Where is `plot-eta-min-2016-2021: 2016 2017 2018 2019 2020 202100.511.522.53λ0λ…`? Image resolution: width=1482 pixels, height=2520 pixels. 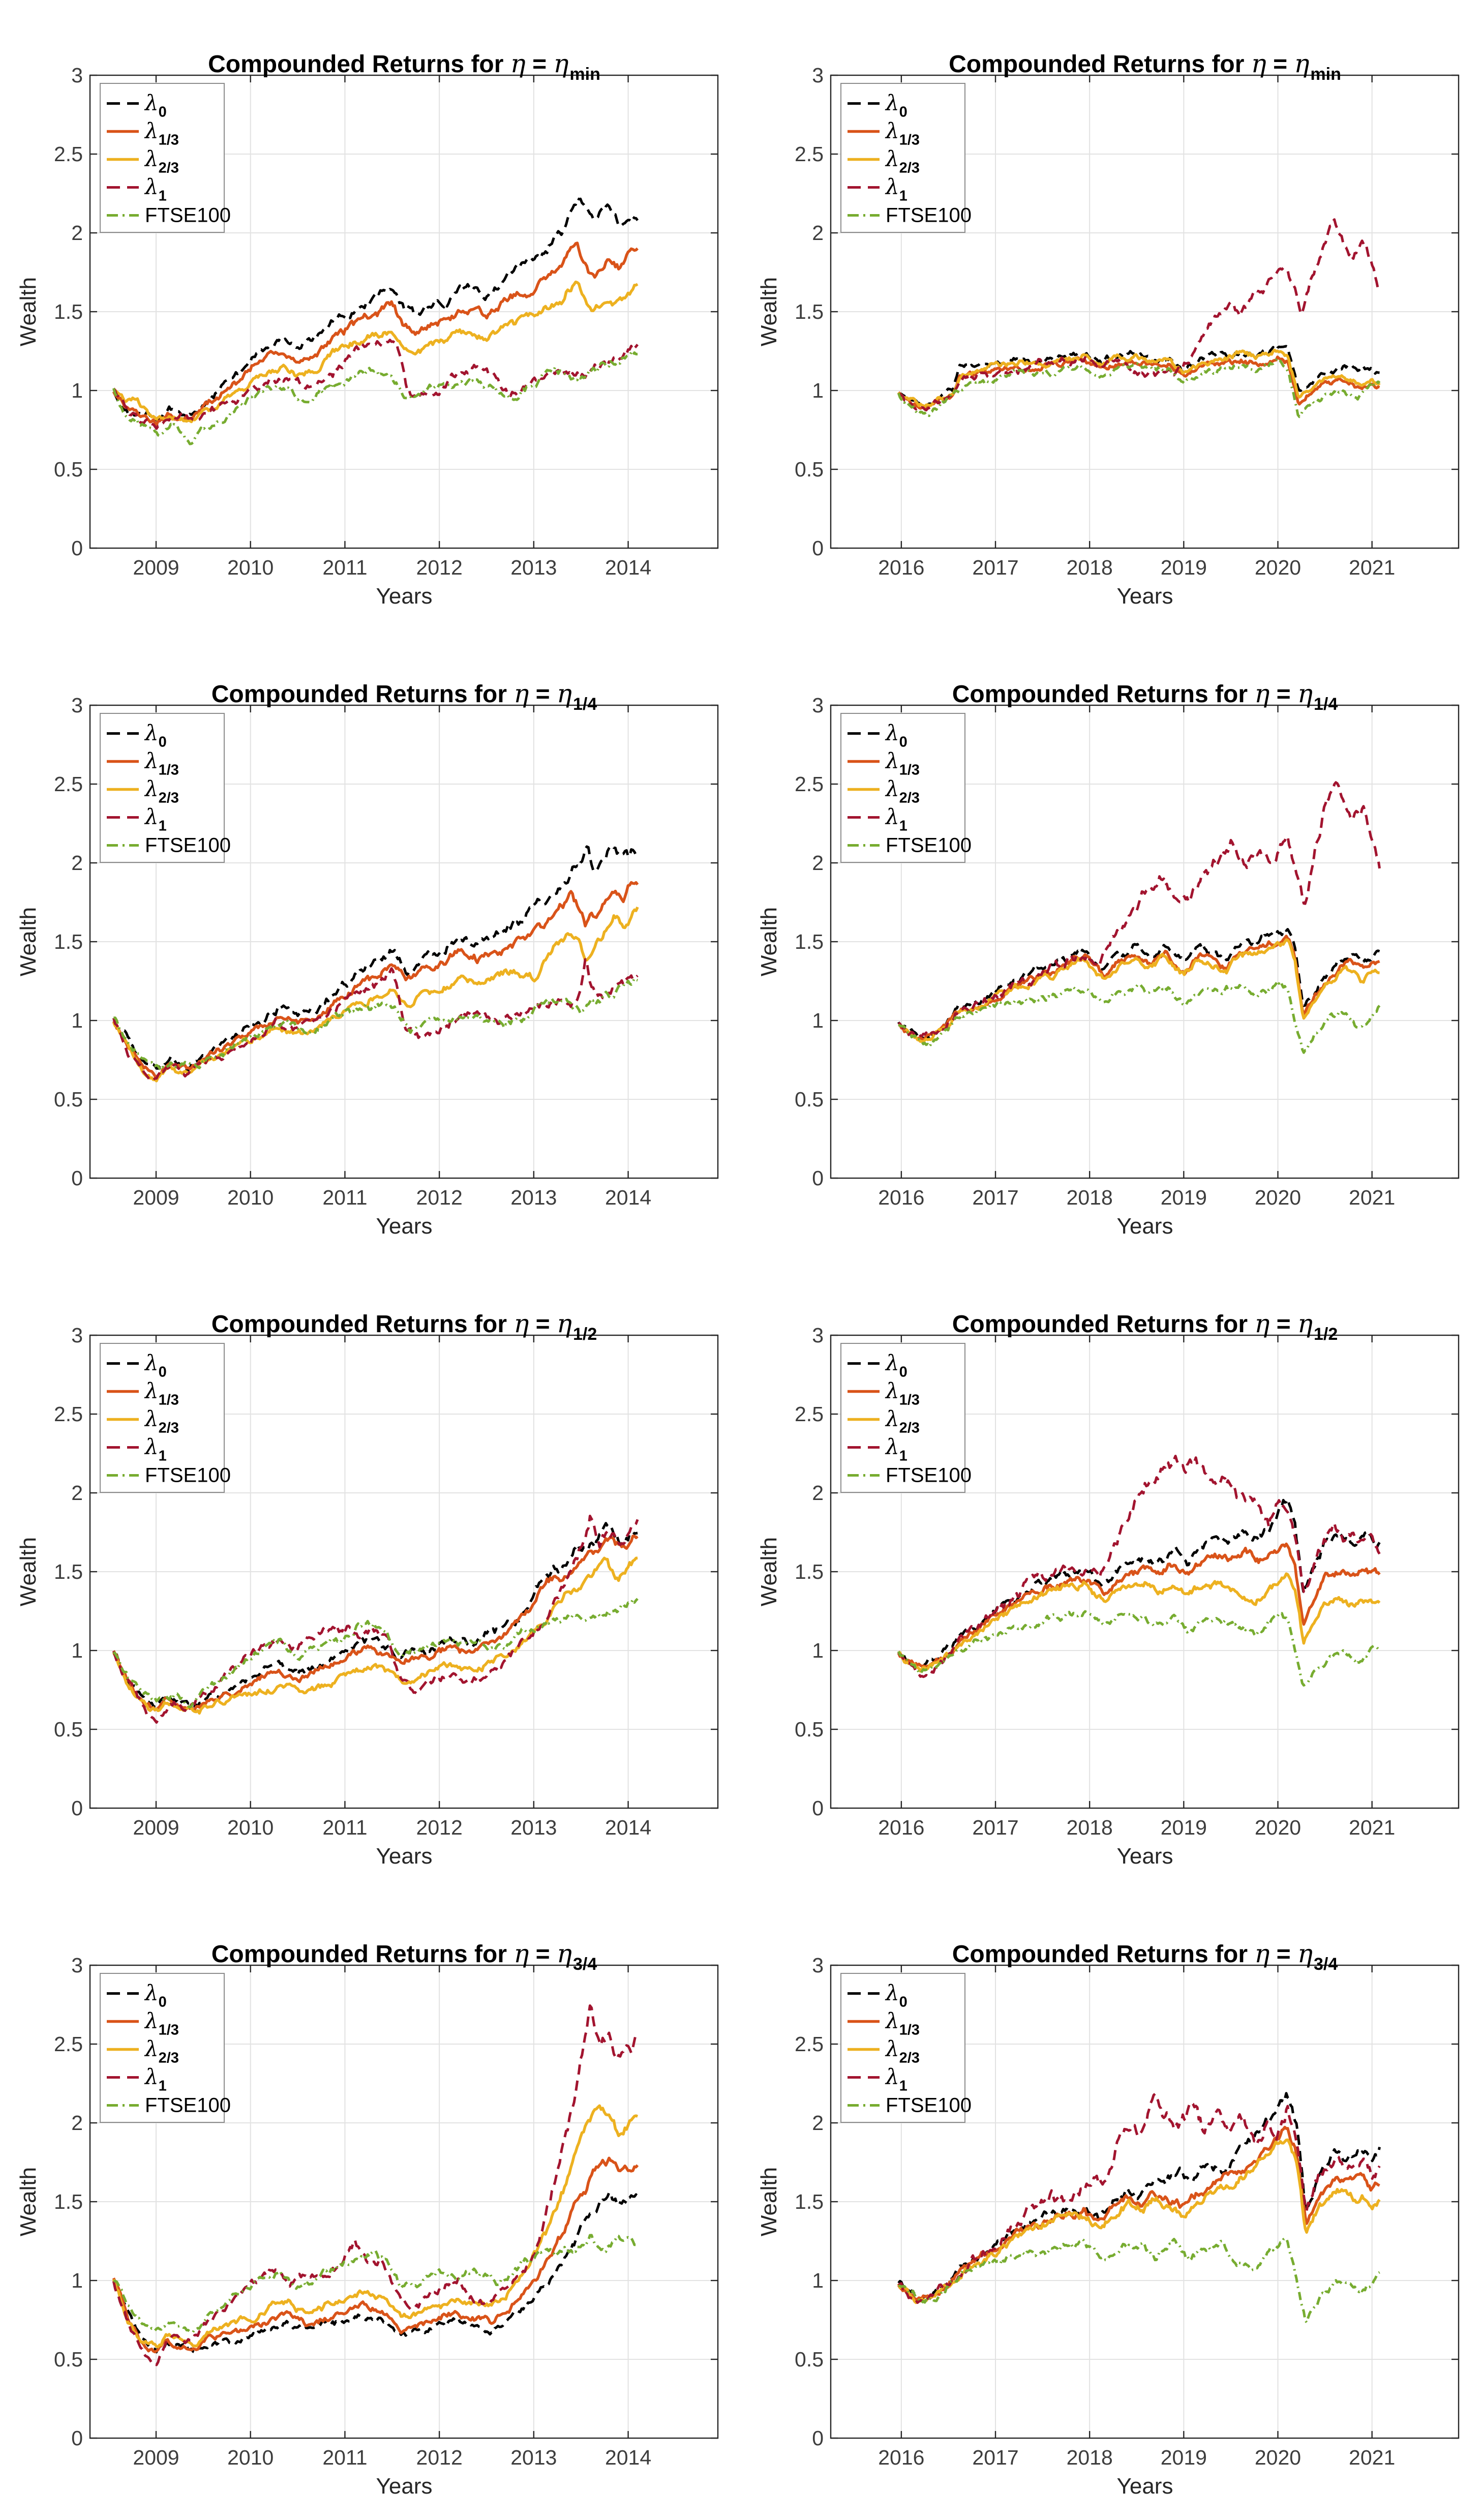
plot-eta-min-2016-2021: 2016 2017 2018 2019 2020 202100.511.522.53λ0λ… is located at coordinates (1127, 321).